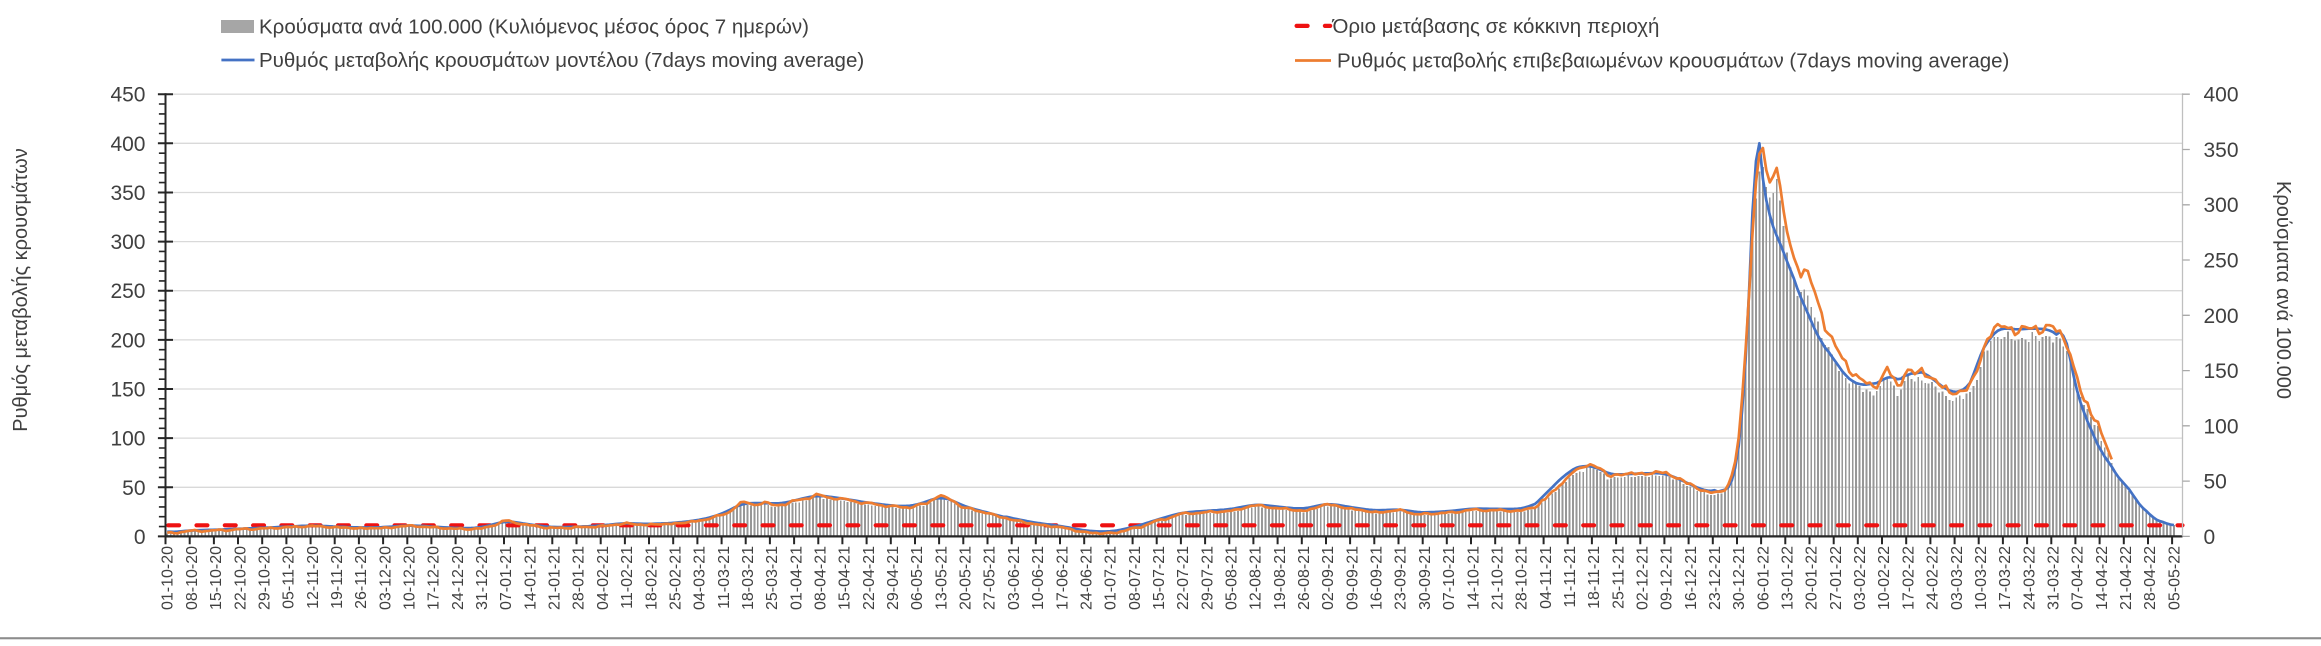  What do you see at coordinates (1497, 578) in the screenshot?
I see `svg-text: 21-10-21` at bounding box center [1497, 578].